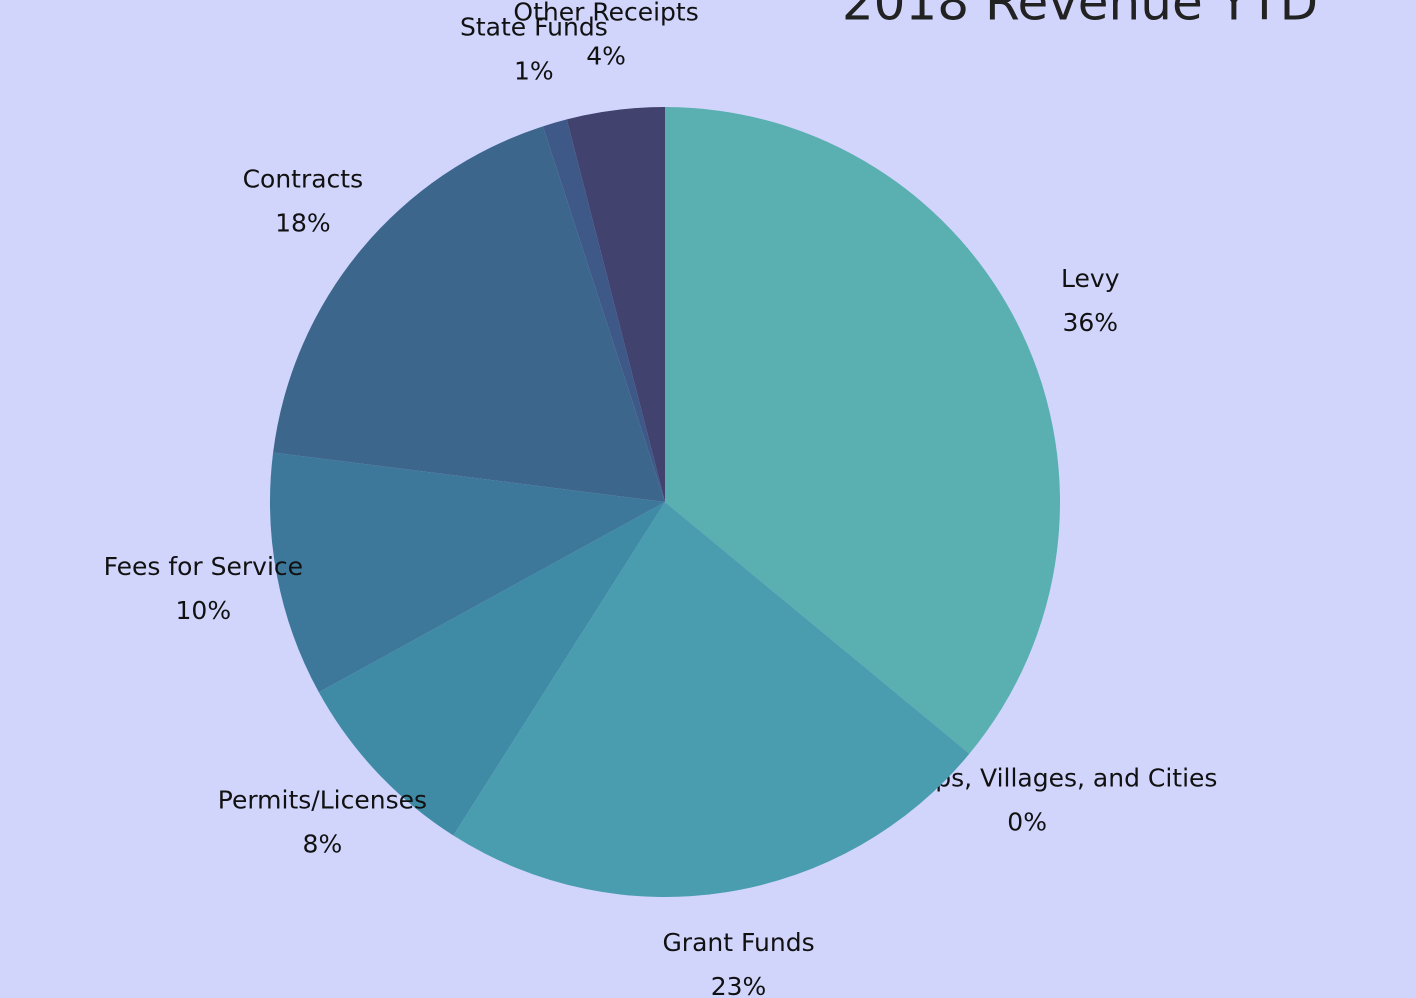 The image size is (1416, 998). I want to click on slice-label: Grant Funds, so click(738, 942).